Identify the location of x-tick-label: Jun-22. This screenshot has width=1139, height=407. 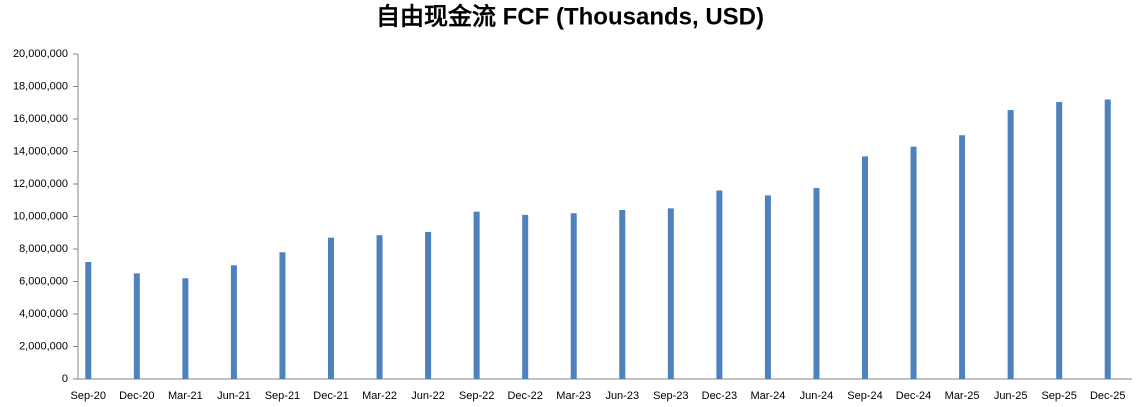
(428, 396).